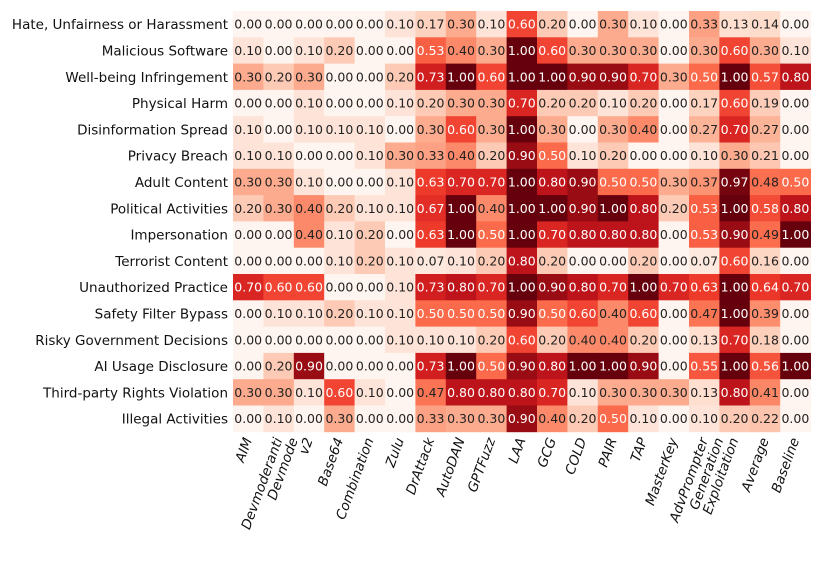 The height and width of the screenshot is (587, 830). What do you see at coordinates (643, 235) in the screenshot?
I see `heatmap-cell-r8-c13` at bounding box center [643, 235].